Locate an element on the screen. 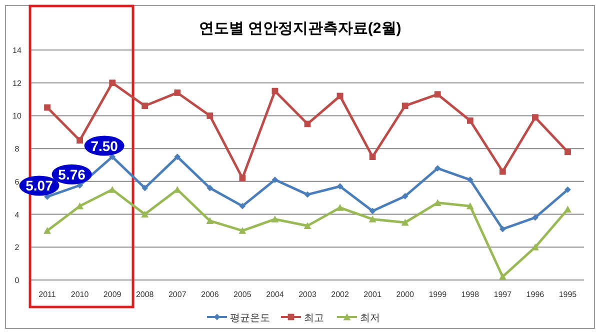 The image size is (600, 334). x-tick-label: 1997 is located at coordinates (503, 294).